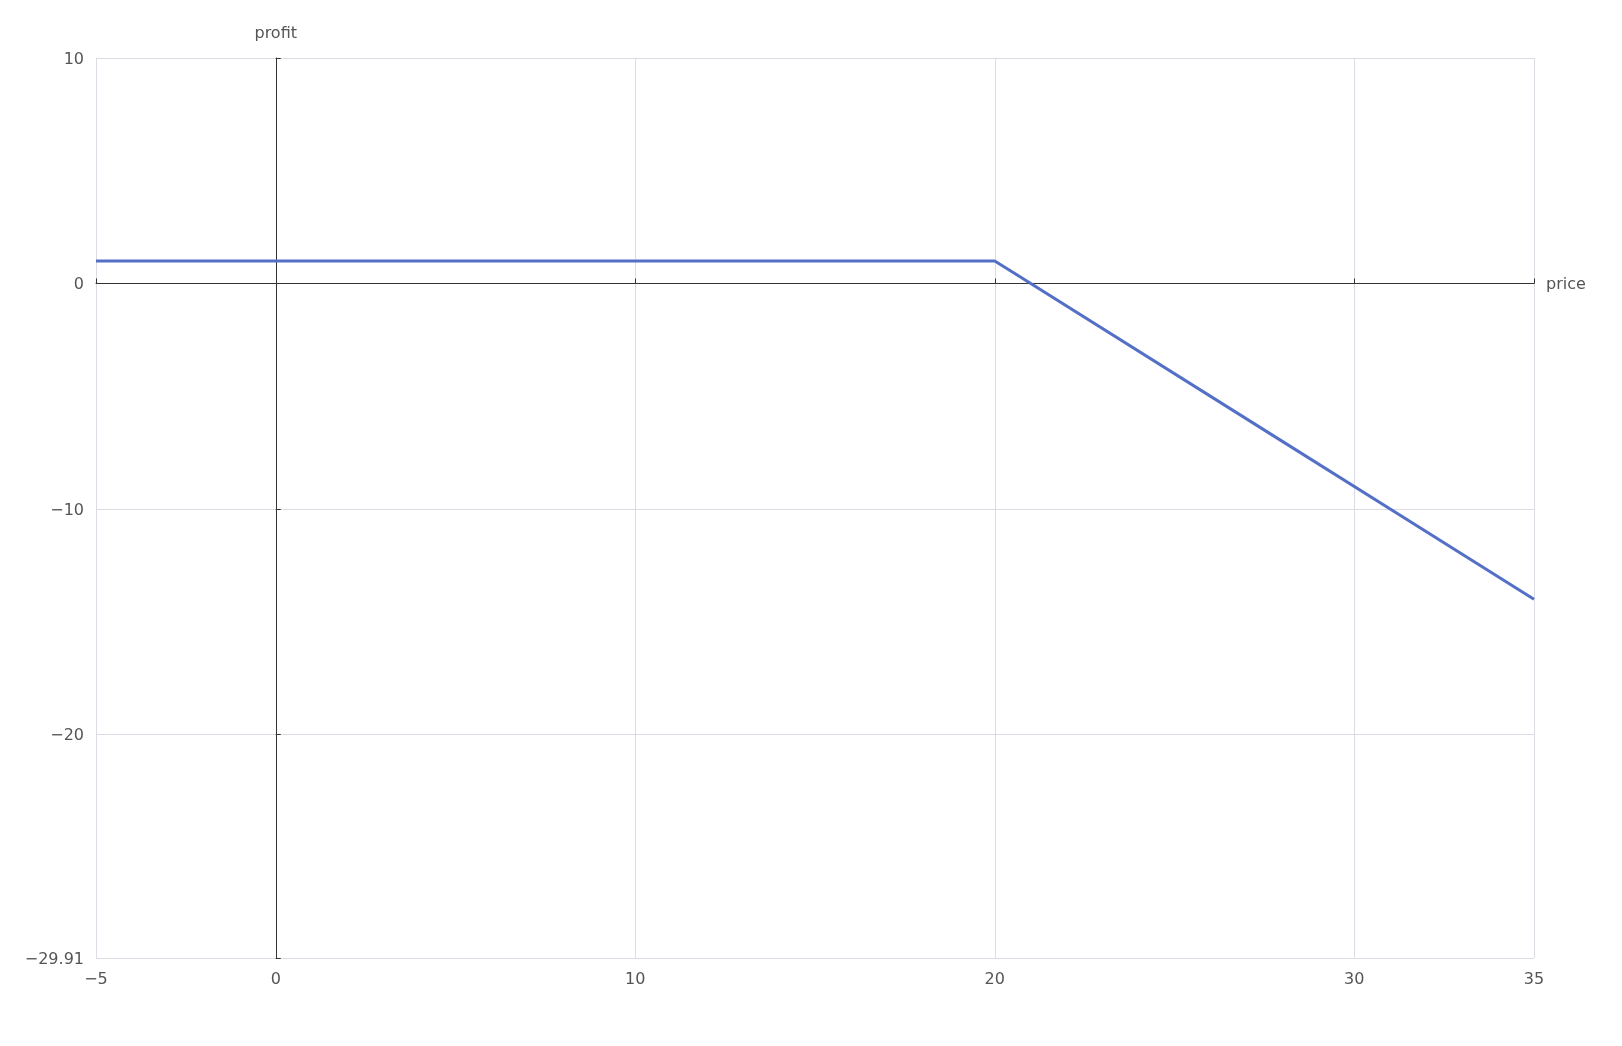 This screenshot has width=1622, height=1046. I want to click on y-tick-label: 10, so click(73, 58).